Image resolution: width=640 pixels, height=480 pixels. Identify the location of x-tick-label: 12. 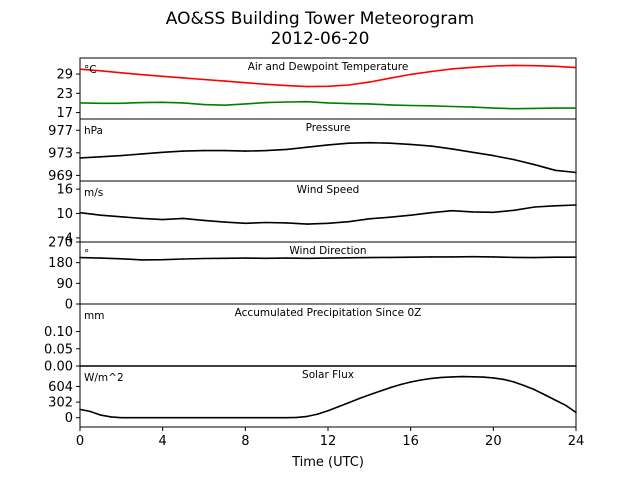
(328, 441).